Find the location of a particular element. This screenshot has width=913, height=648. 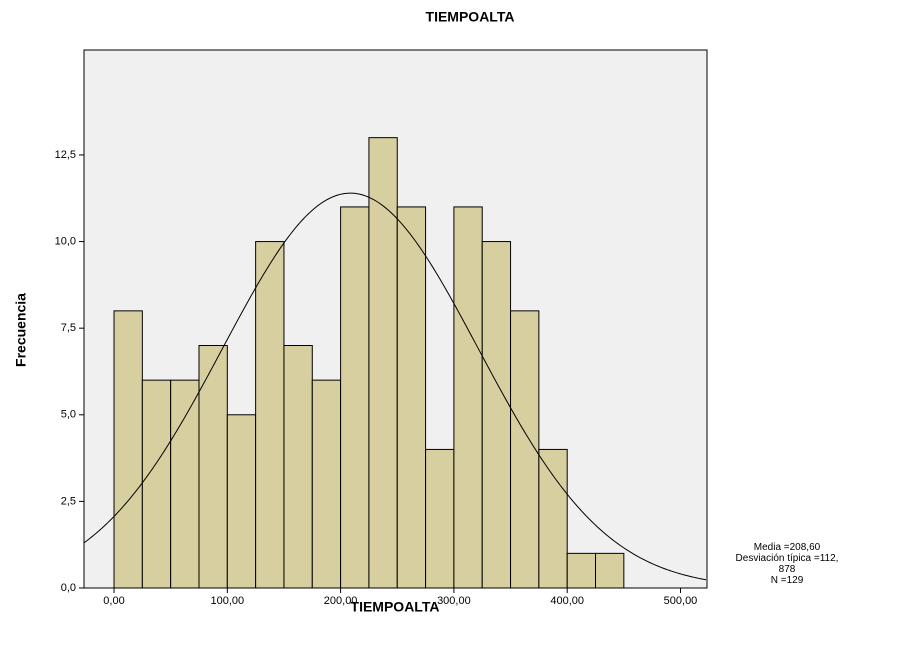

y-tick-label: 12,5 is located at coordinates (65, 155).